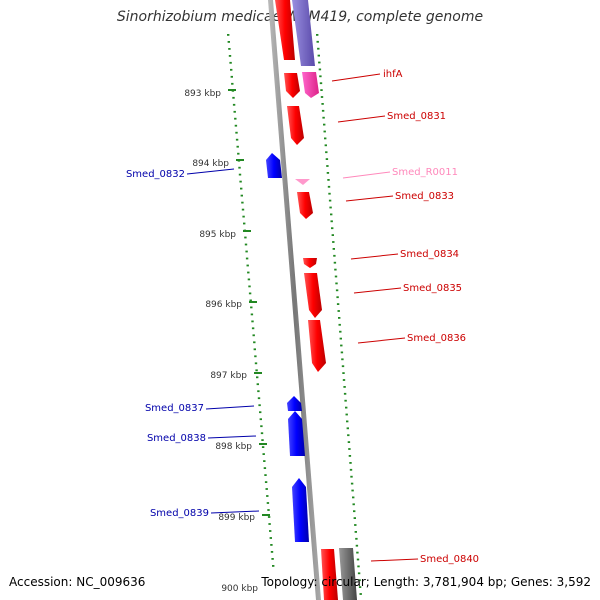  I want to click on tick-label: 898 kbp, so click(233, 447).